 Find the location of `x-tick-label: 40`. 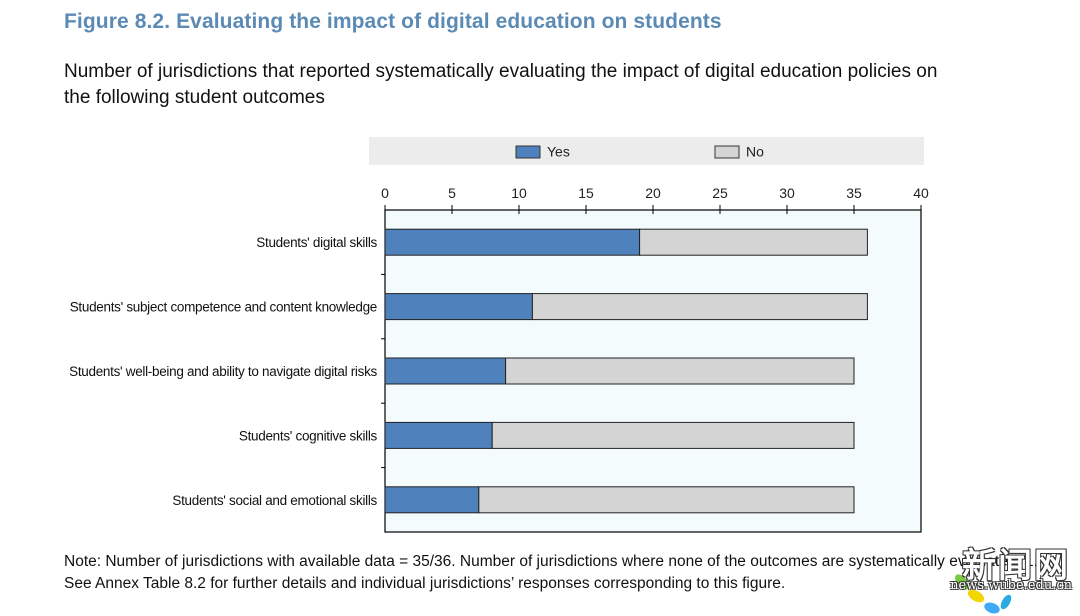

x-tick-label: 40 is located at coordinates (921, 193).